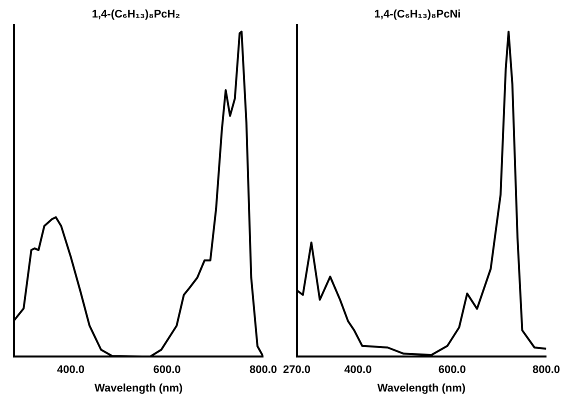 The image size is (563, 405). I want to click on chart-title: 1,4-(C₆H₁₃)₈PcH₂, so click(136, 14).